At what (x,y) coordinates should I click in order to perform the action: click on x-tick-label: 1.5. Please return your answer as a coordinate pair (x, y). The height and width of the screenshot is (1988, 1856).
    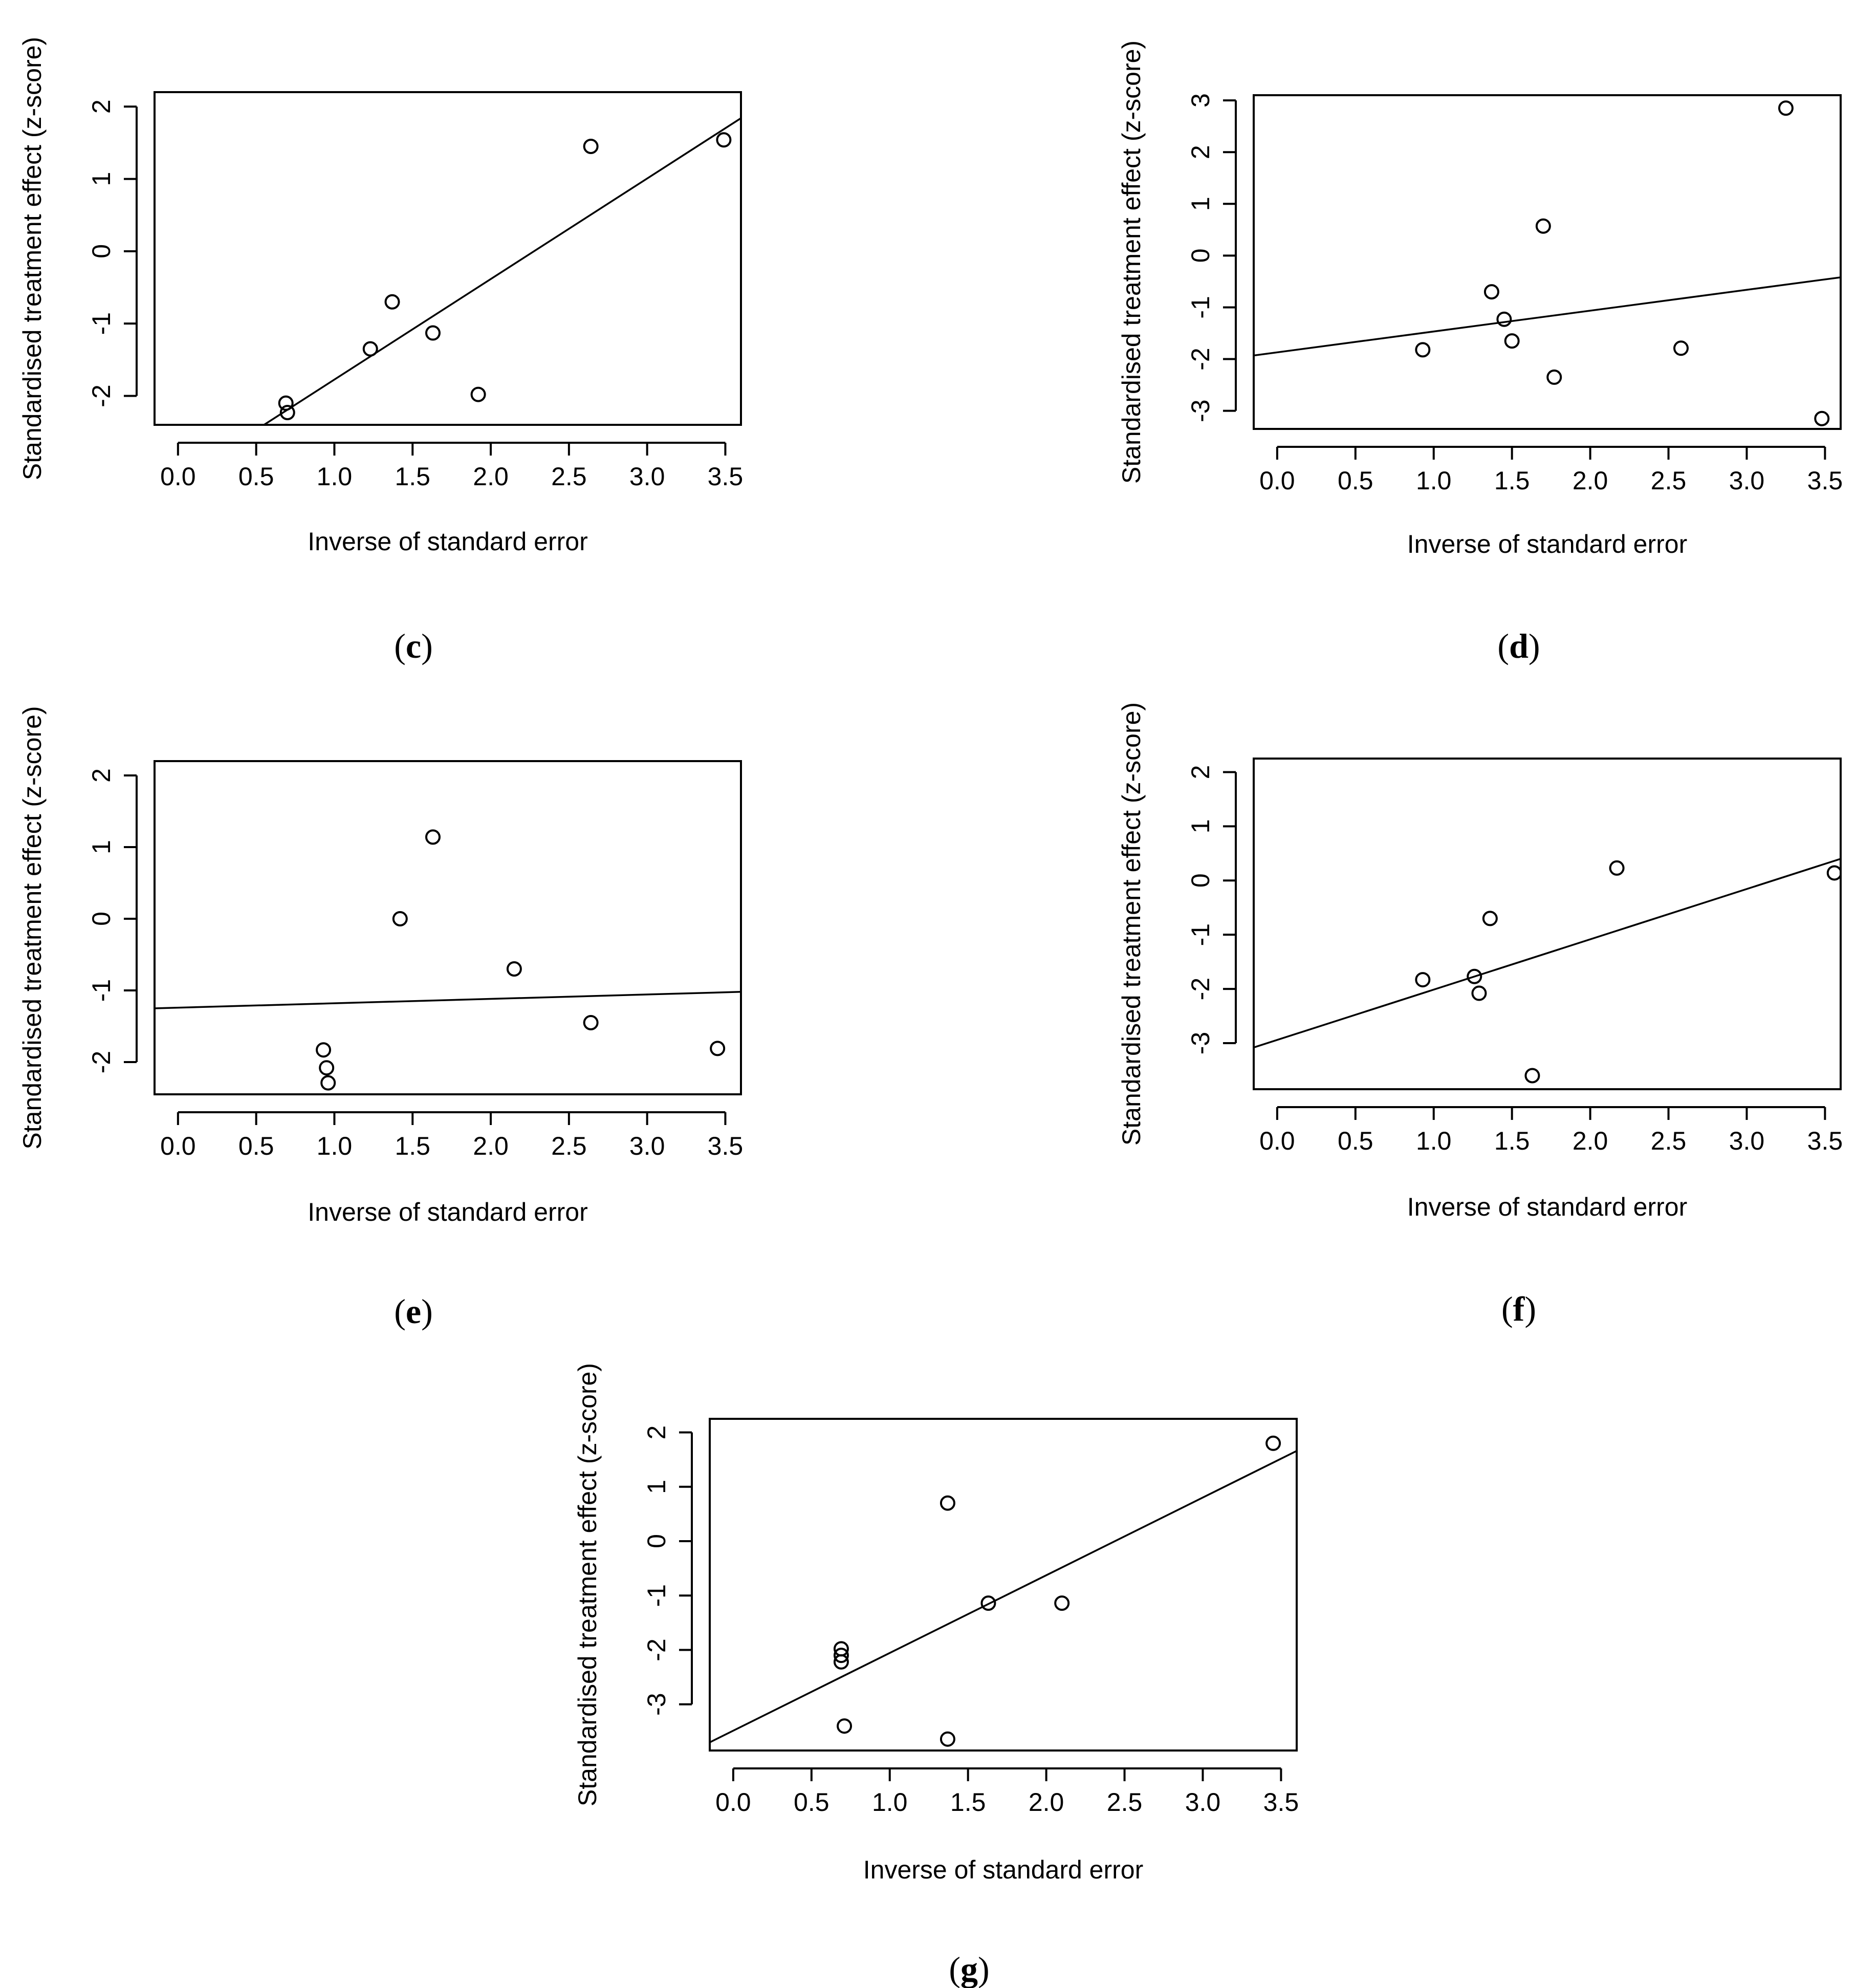
    Looking at the image, I should click on (413, 1146).